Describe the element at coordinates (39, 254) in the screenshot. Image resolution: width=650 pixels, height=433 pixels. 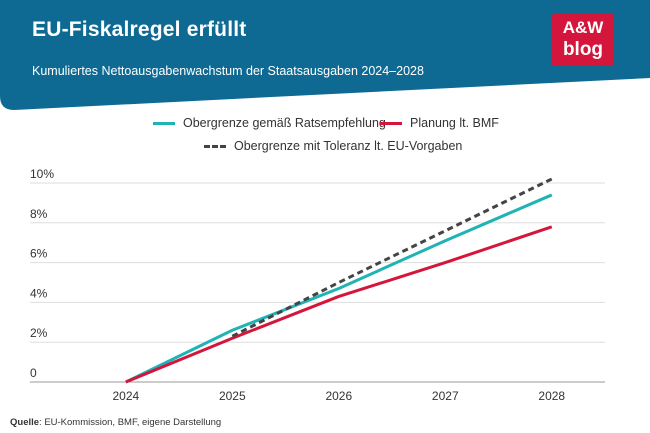
I see `y-tick-label: 6%` at that location.